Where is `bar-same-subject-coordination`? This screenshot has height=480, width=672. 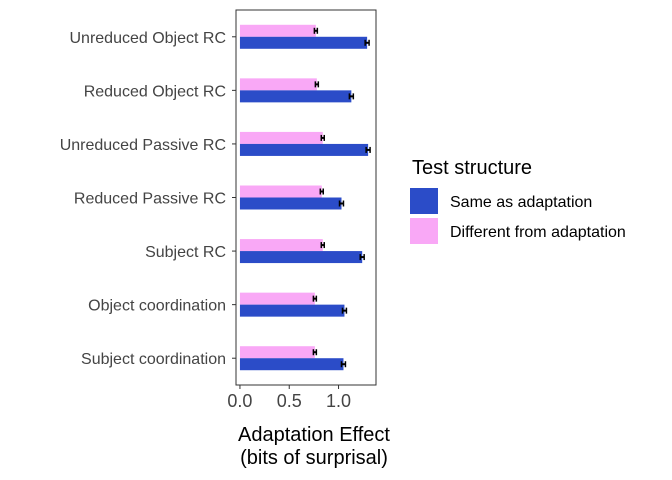 bar-same-subject-coordination is located at coordinates (291, 364).